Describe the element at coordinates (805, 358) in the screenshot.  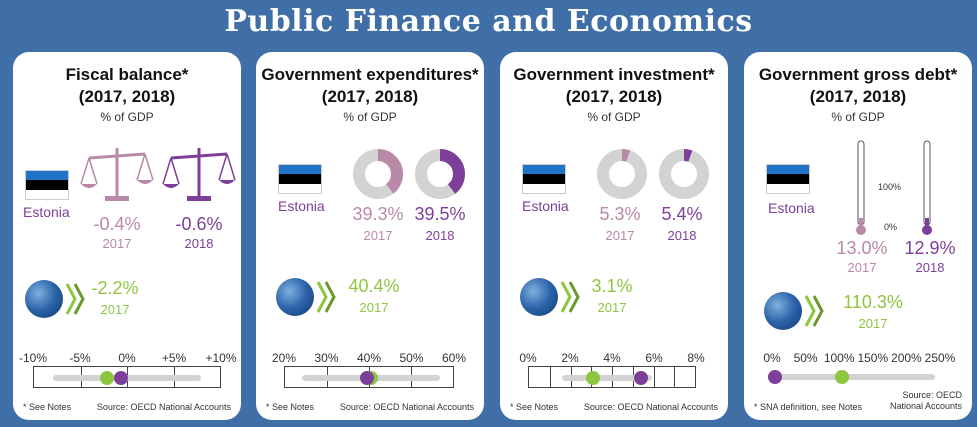
I see `scale-tick: 50%` at that location.